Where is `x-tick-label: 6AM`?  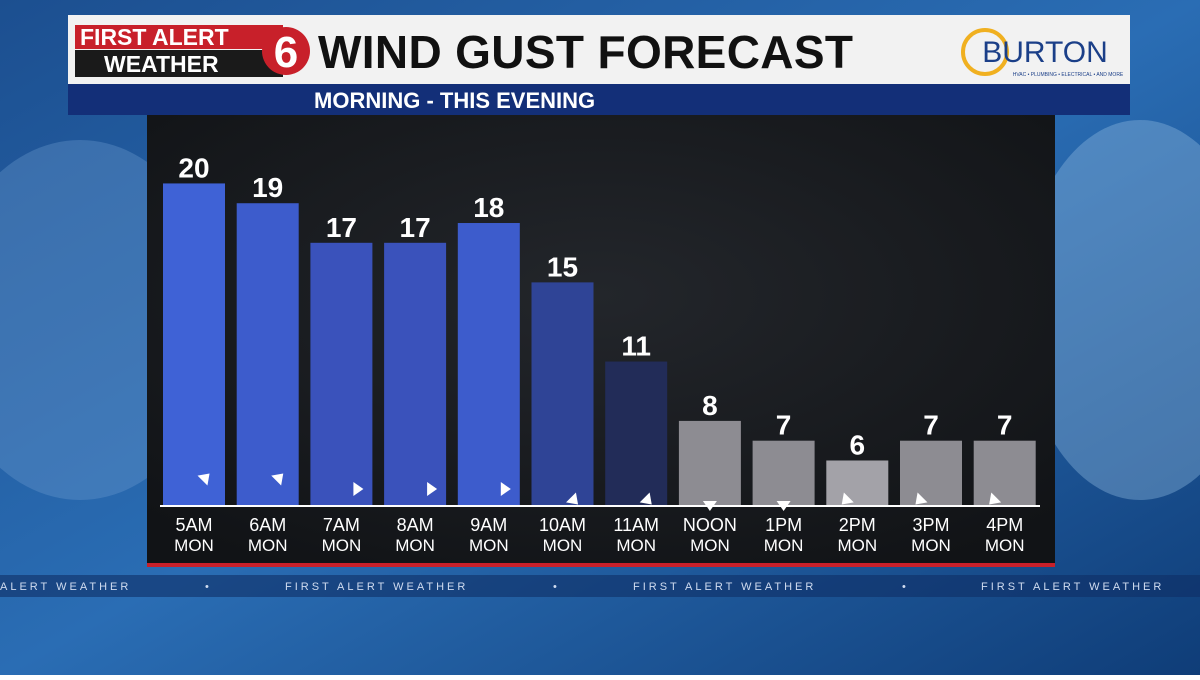
x-tick-label: 6AM is located at coordinates (267, 525).